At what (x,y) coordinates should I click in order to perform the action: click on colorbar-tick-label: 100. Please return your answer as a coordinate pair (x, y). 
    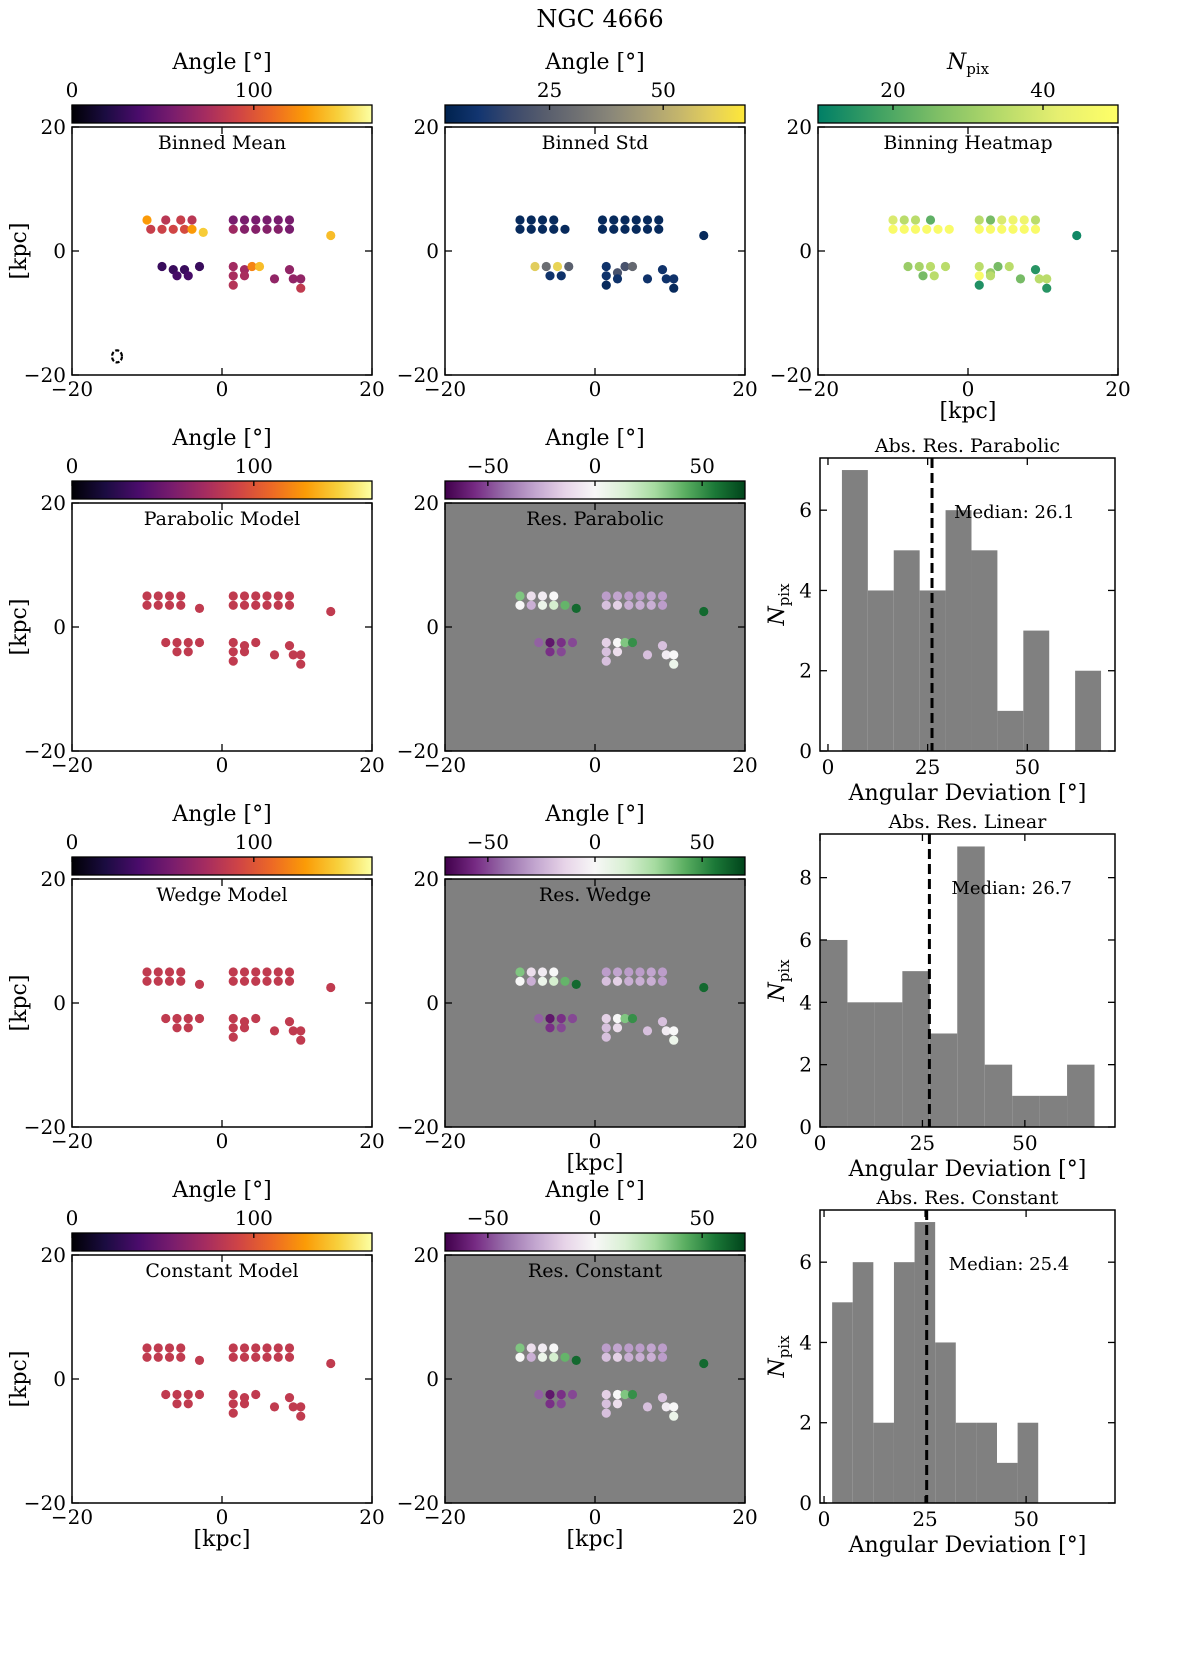
    Looking at the image, I should click on (254, 466).